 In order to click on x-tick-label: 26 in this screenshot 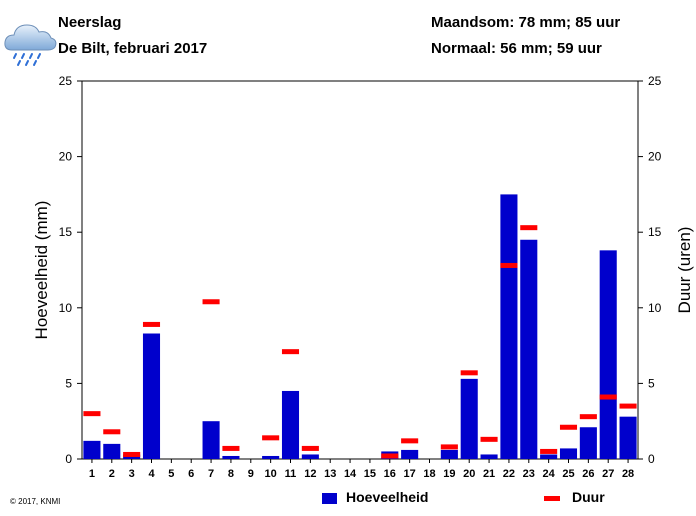, I will do `click(588, 474)`.